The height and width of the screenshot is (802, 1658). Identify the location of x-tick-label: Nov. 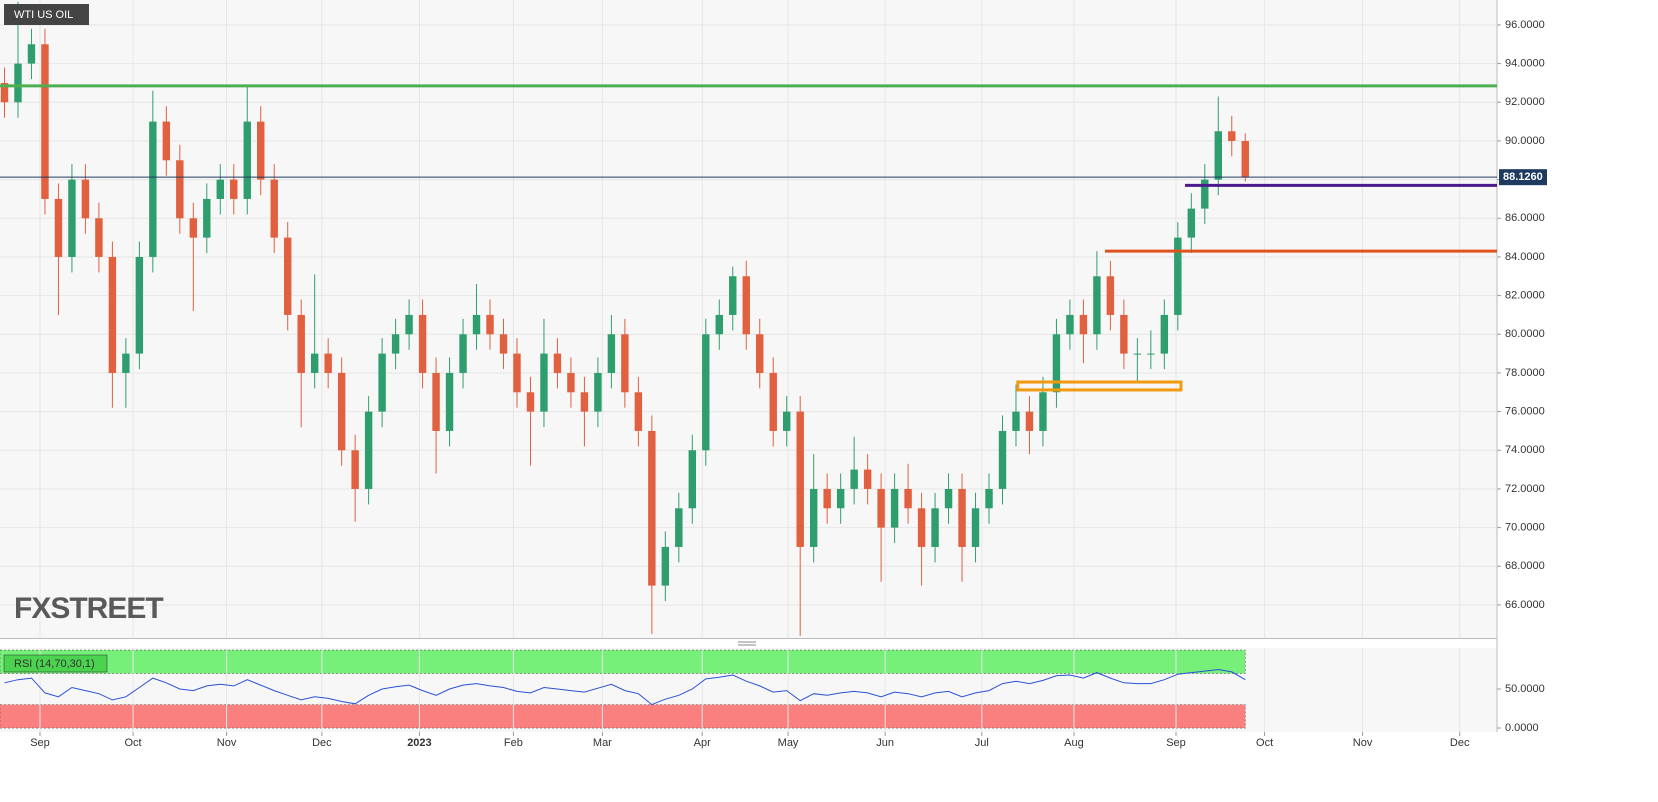
(1363, 743).